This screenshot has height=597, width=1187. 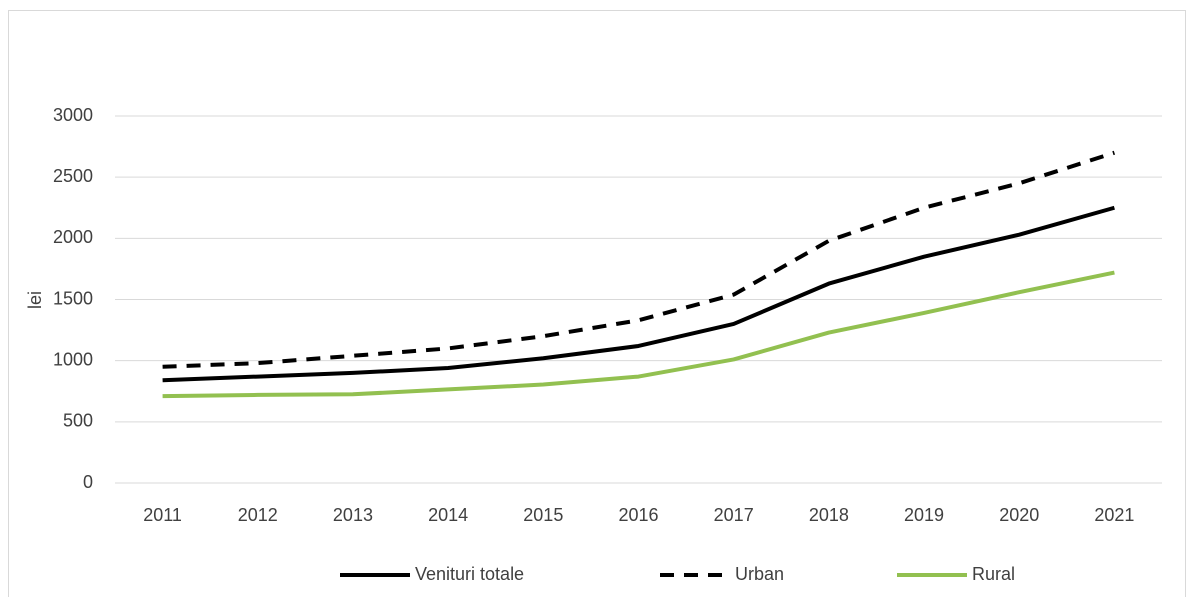 I want to click on x-tick-label: 2011, so click(x=162, y=515).